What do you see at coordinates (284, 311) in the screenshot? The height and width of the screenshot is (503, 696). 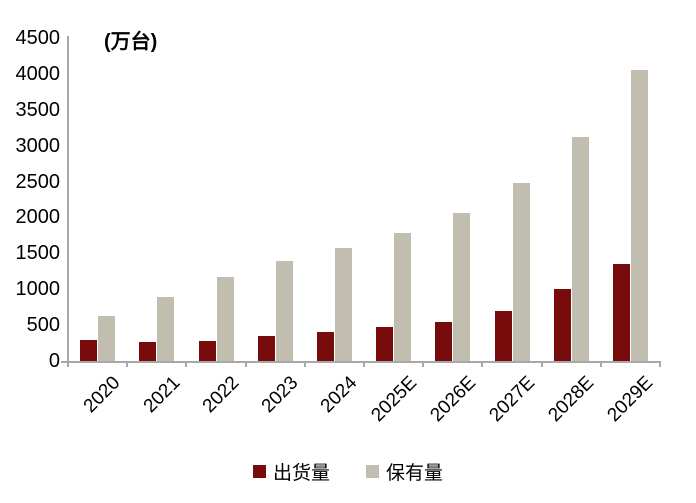 I see `bar-保有量-2023` at bounding box center [284, 311].